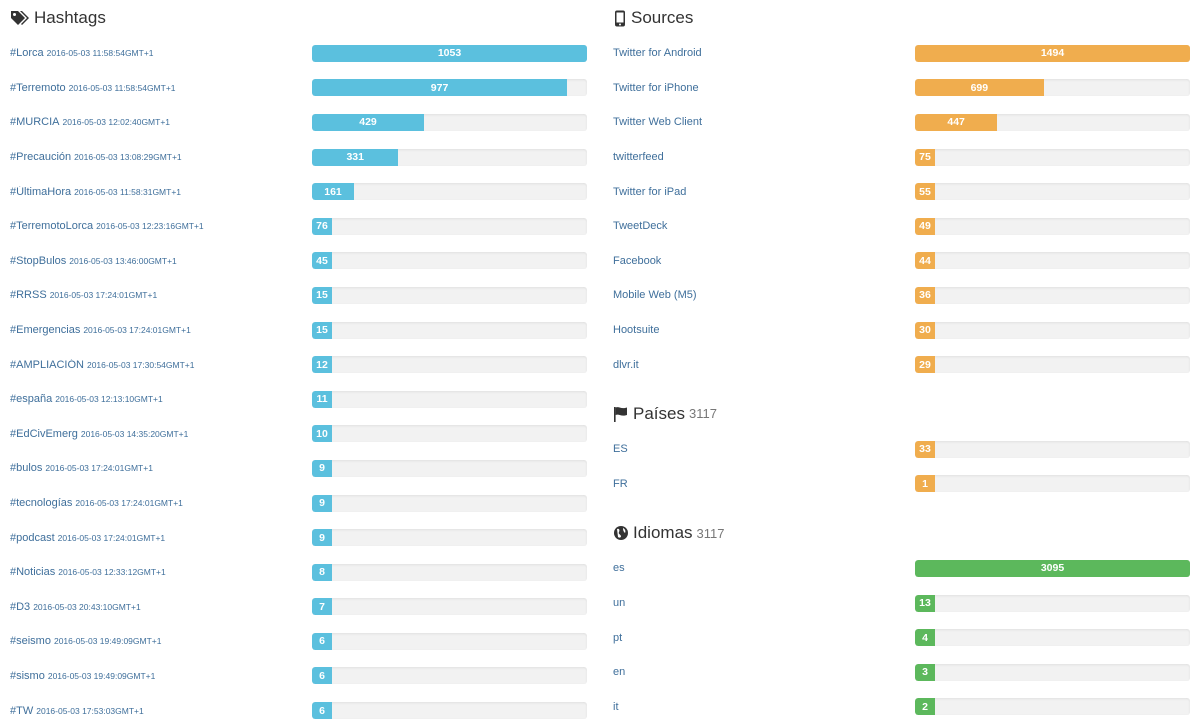 This screenshot has width=1200, height=728. What do you see at coordinates (123, 260) in the screenshot?
I see `hashtags-timestamp: 2016-05-03 13:46:00GMT+1` at bounding box center [123, 260].